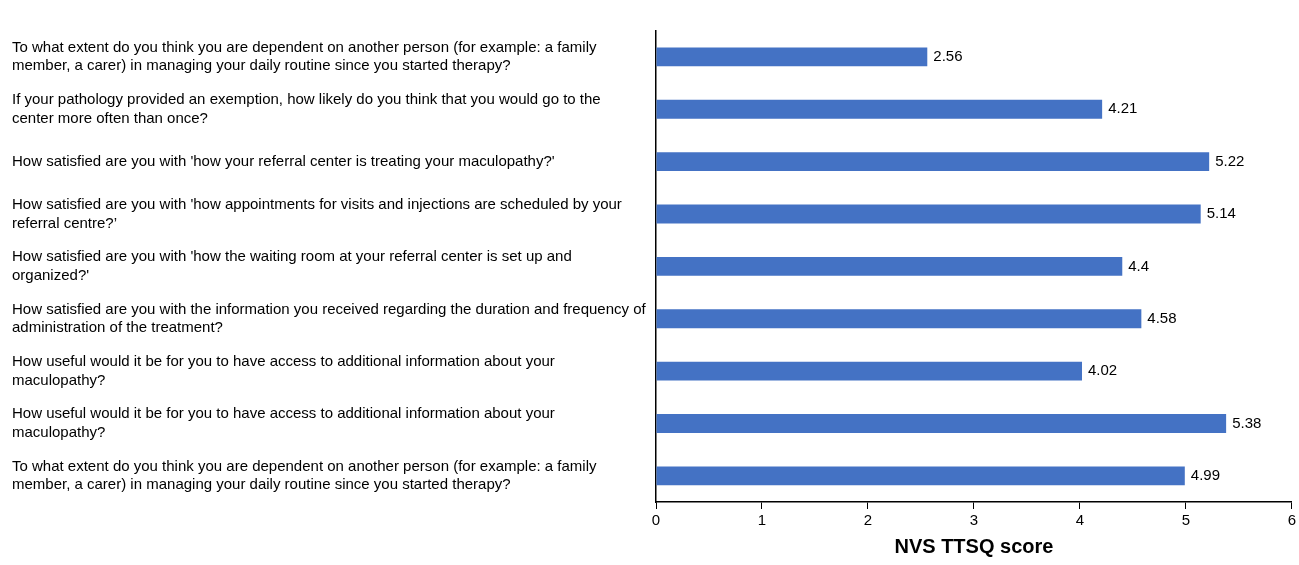  I want to click on y-tick-label: How satisfied are you with the information you received regarding the duration and frequency of administration of the treatment?, so click(329, 317).